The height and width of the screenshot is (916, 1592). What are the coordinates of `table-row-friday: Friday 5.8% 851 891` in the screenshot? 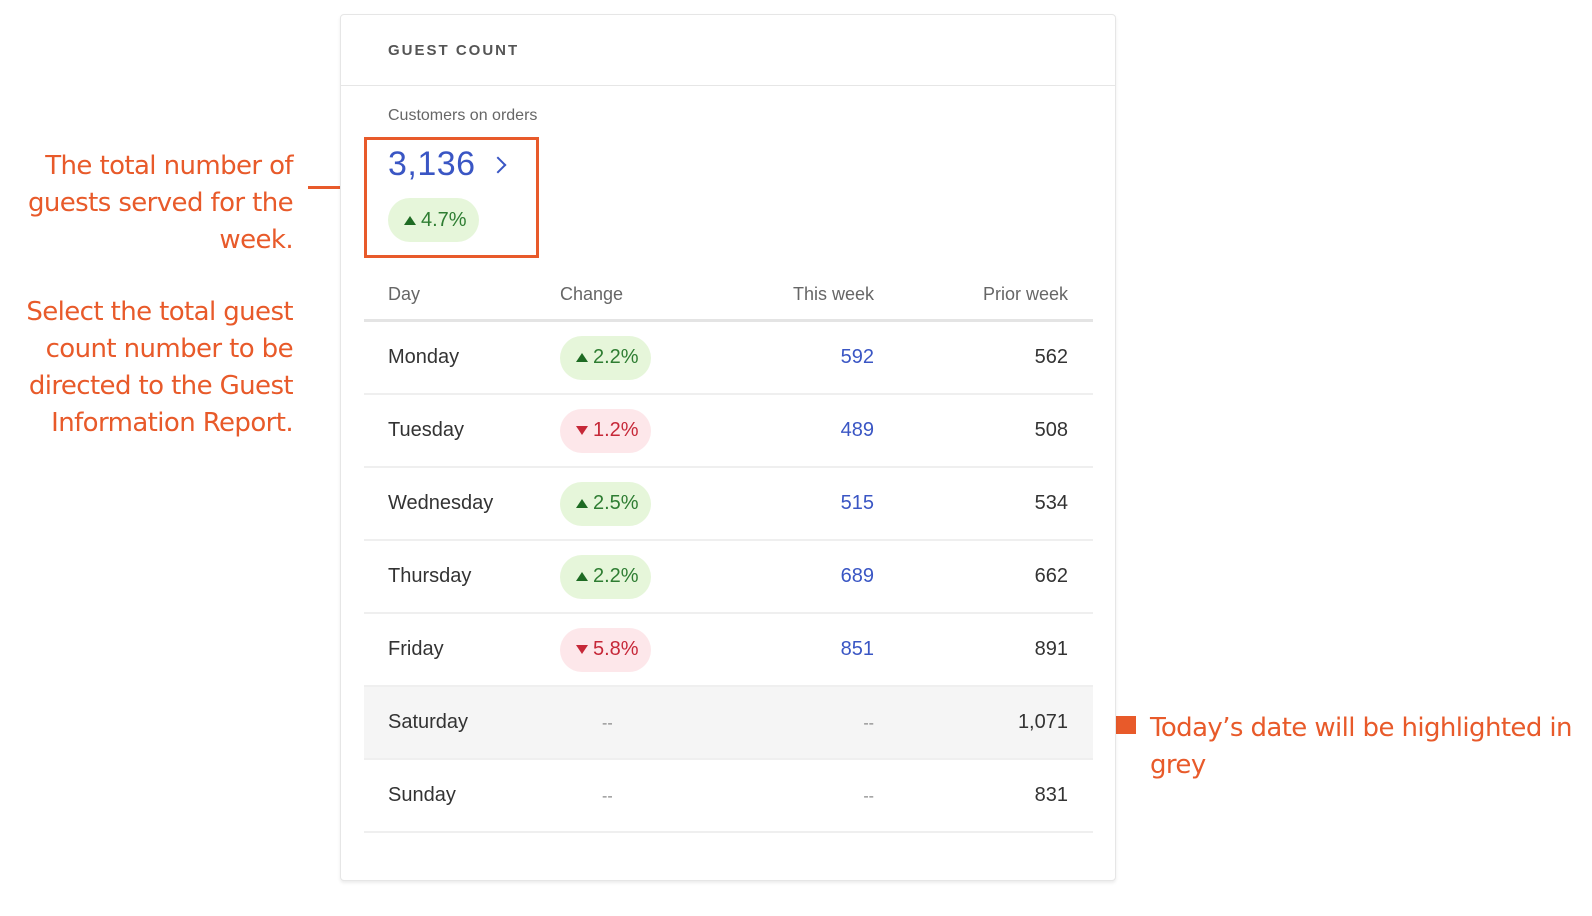 It's located at (728, 650).